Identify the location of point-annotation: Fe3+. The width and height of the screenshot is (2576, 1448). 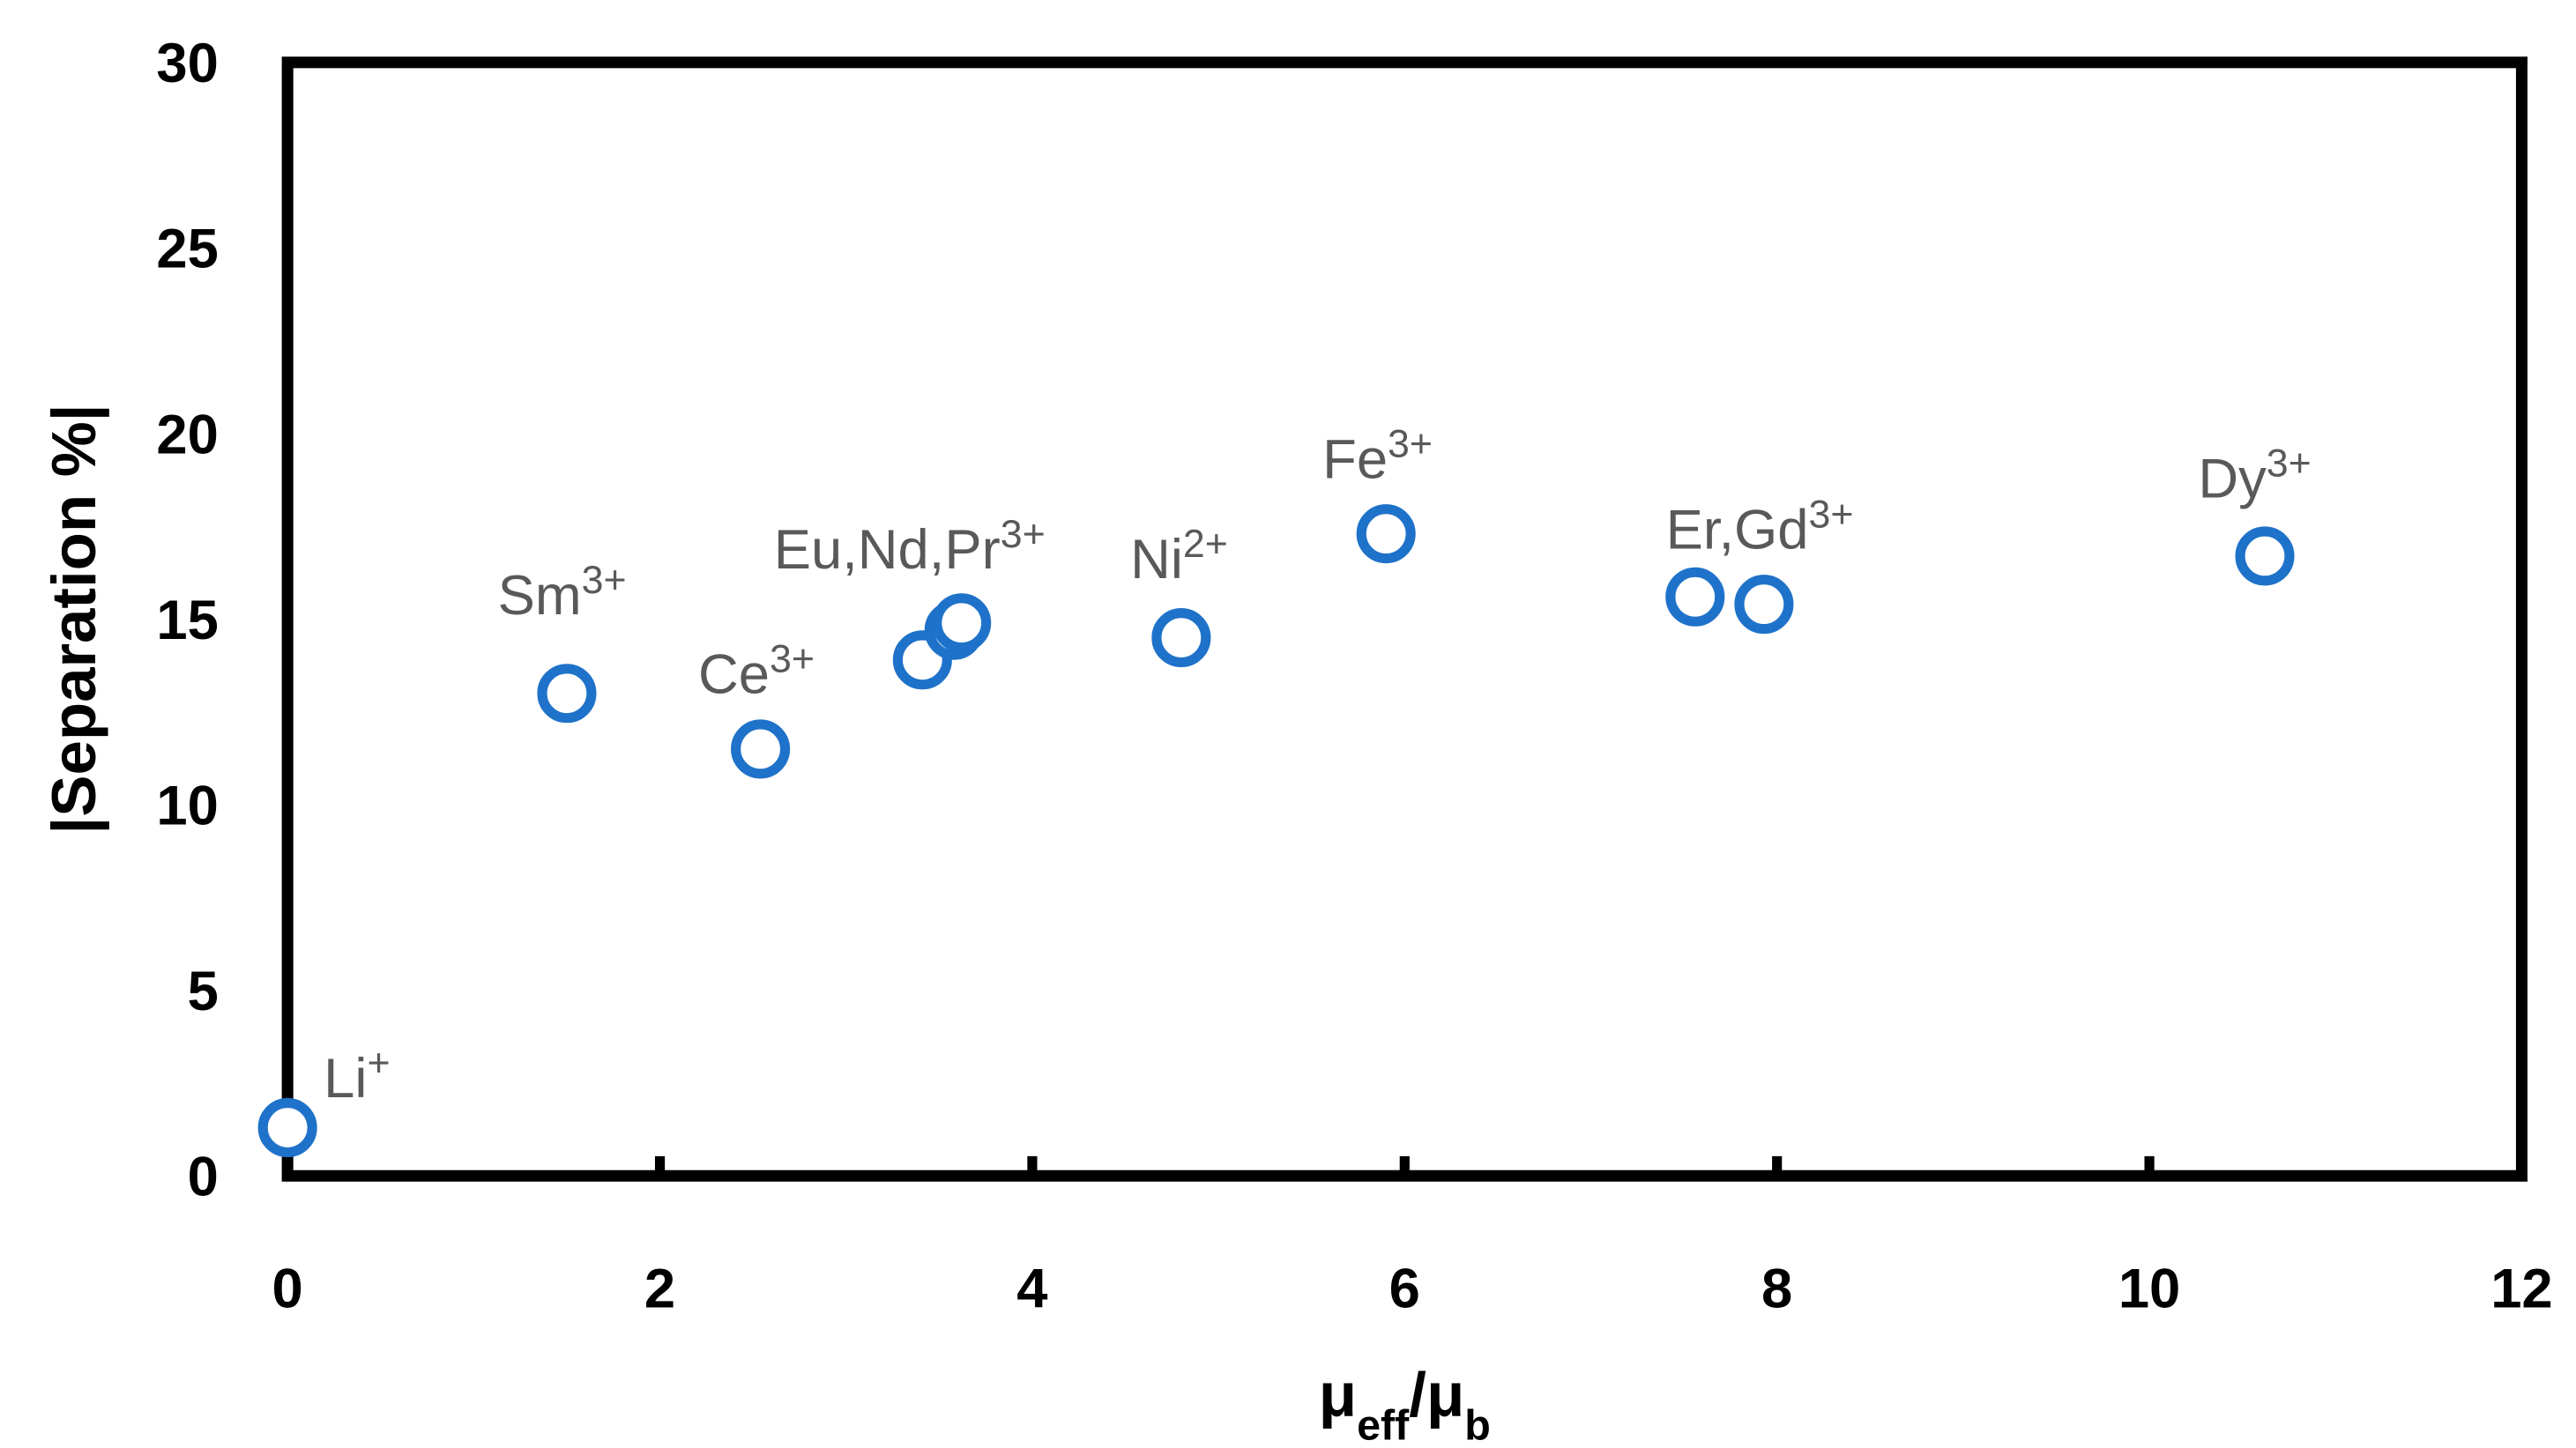
(1377, 456).